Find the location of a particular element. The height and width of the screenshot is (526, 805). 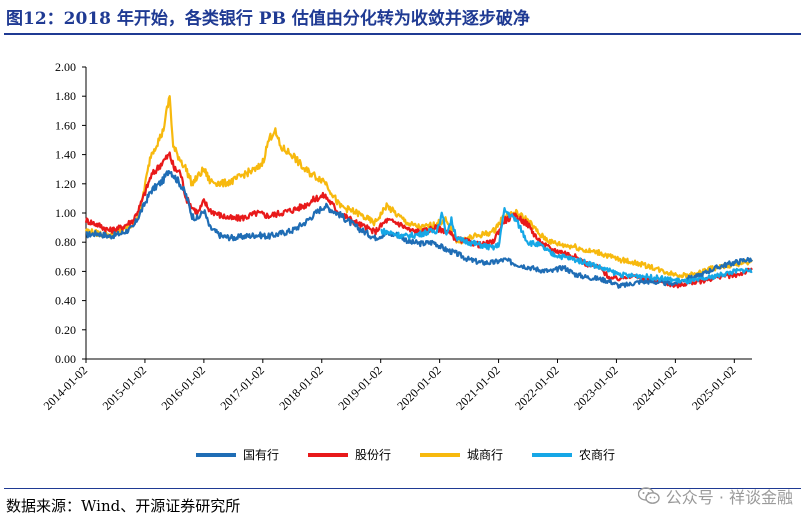

watermark-text: 公众号 · 祥谈金融 is located at coordinates (729, 497).